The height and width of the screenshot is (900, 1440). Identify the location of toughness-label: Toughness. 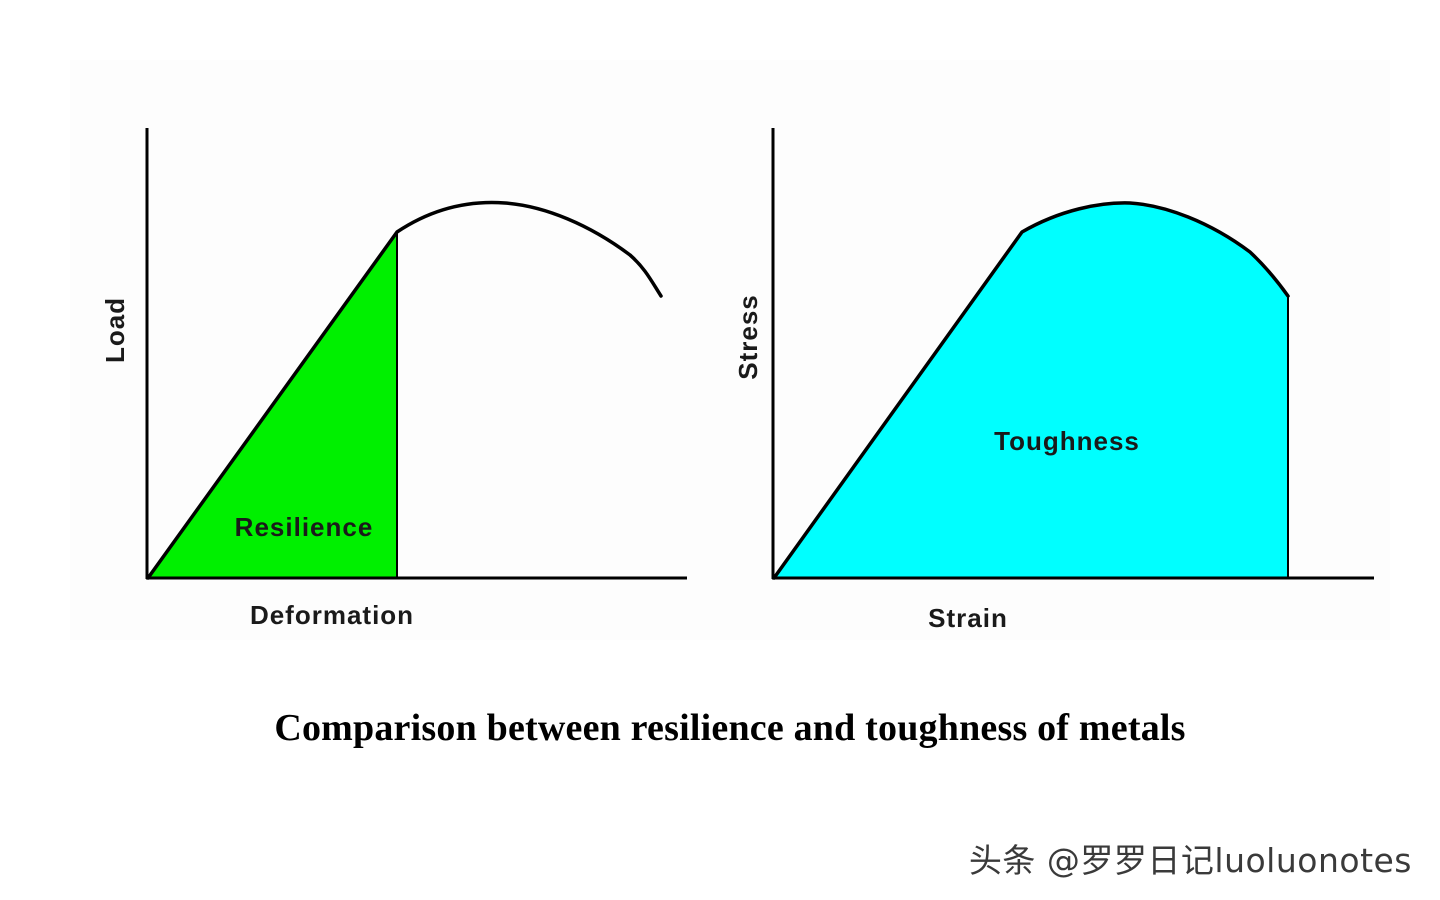
(1067, 441).